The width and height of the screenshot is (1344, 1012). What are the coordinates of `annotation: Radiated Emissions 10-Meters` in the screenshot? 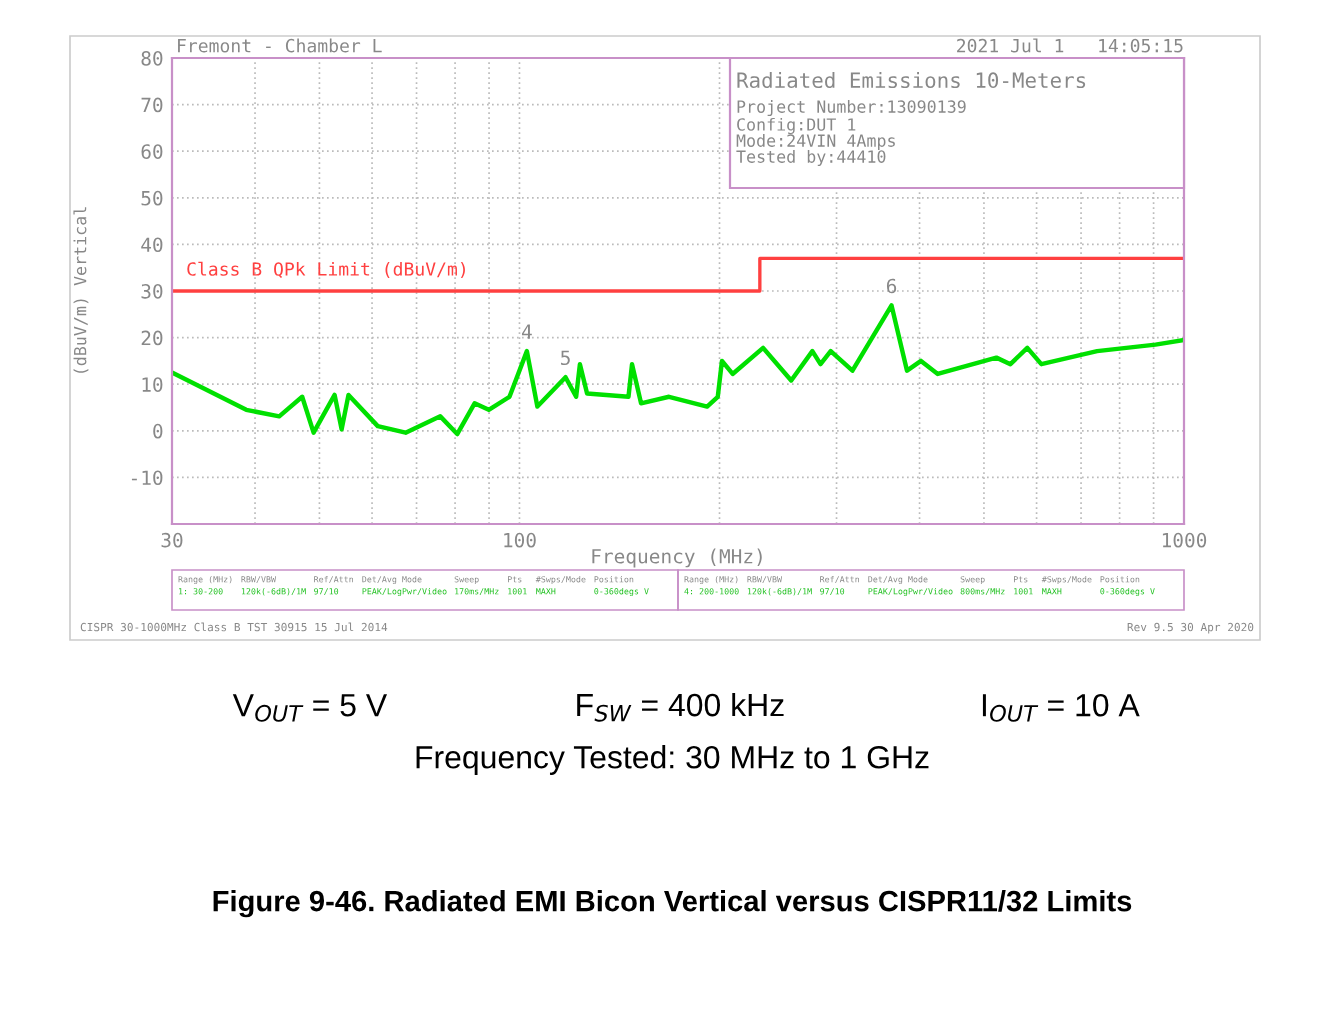 It's located at (911, 80).